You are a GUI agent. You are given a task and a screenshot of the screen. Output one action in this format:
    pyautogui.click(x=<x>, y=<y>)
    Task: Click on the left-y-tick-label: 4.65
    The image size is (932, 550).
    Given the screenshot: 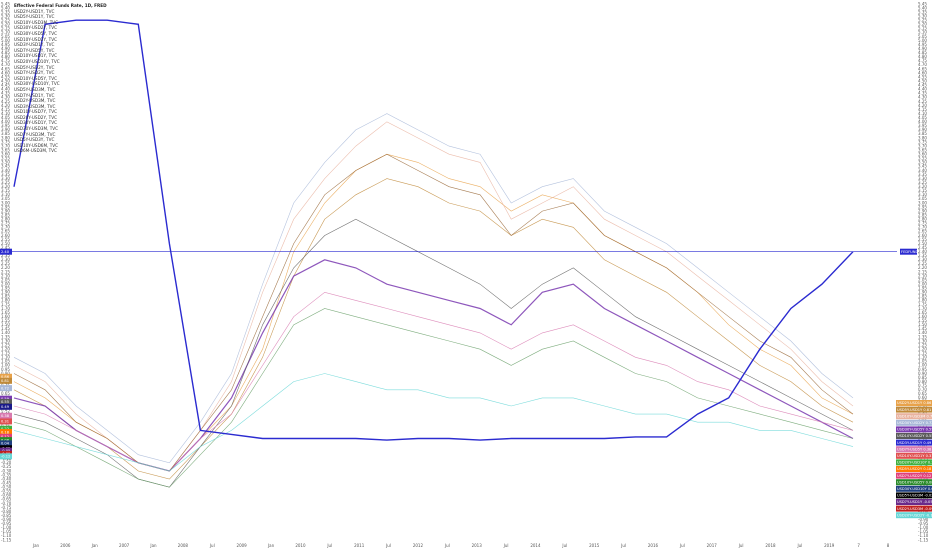 What is the action you would take?
    pyautogui.click(x=5, y=68)
    